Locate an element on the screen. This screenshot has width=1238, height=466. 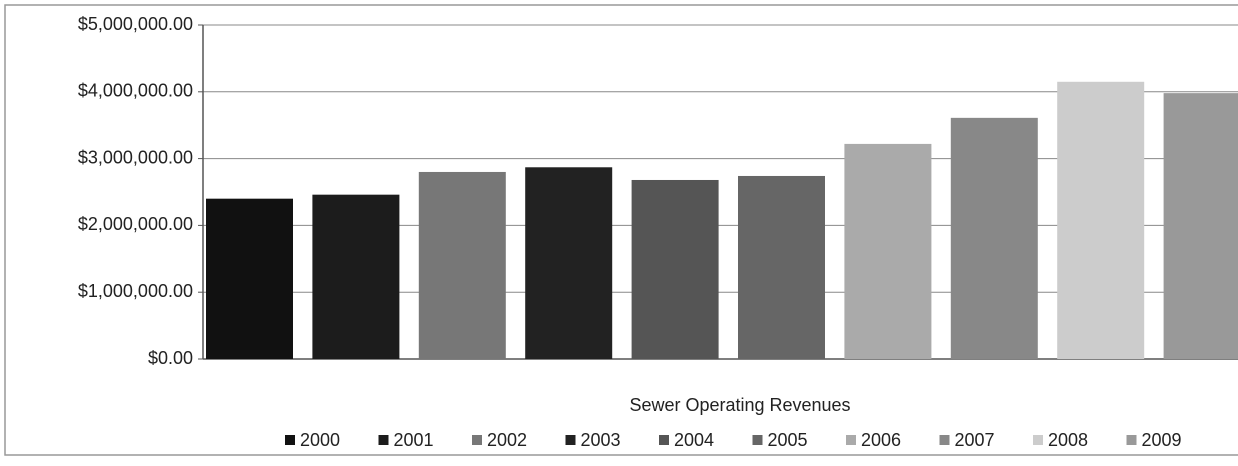
legend-label: 2008 is located at coordinates (1068, 440).